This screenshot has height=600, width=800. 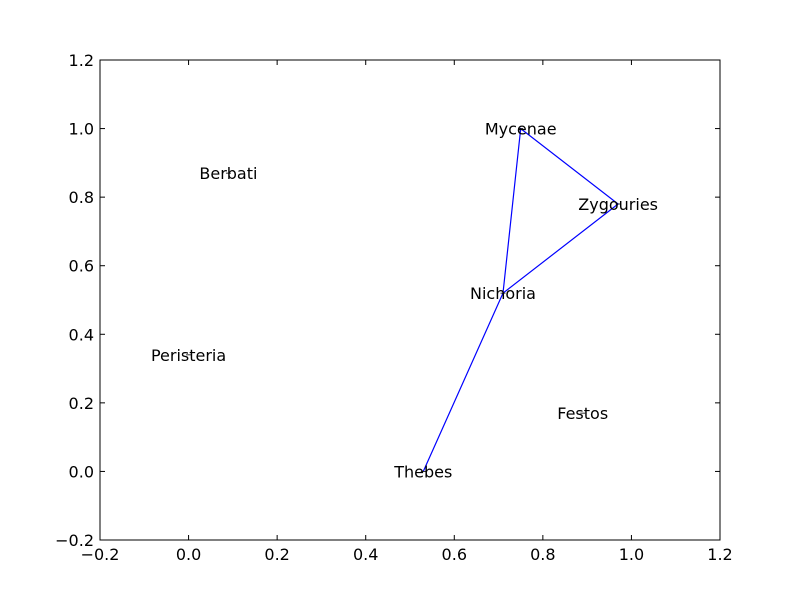 What do you see at coordinates (618, 204) in the screenshot?
I see `point-label-zygouries: Zygouries` at bounding box center [618, 204].